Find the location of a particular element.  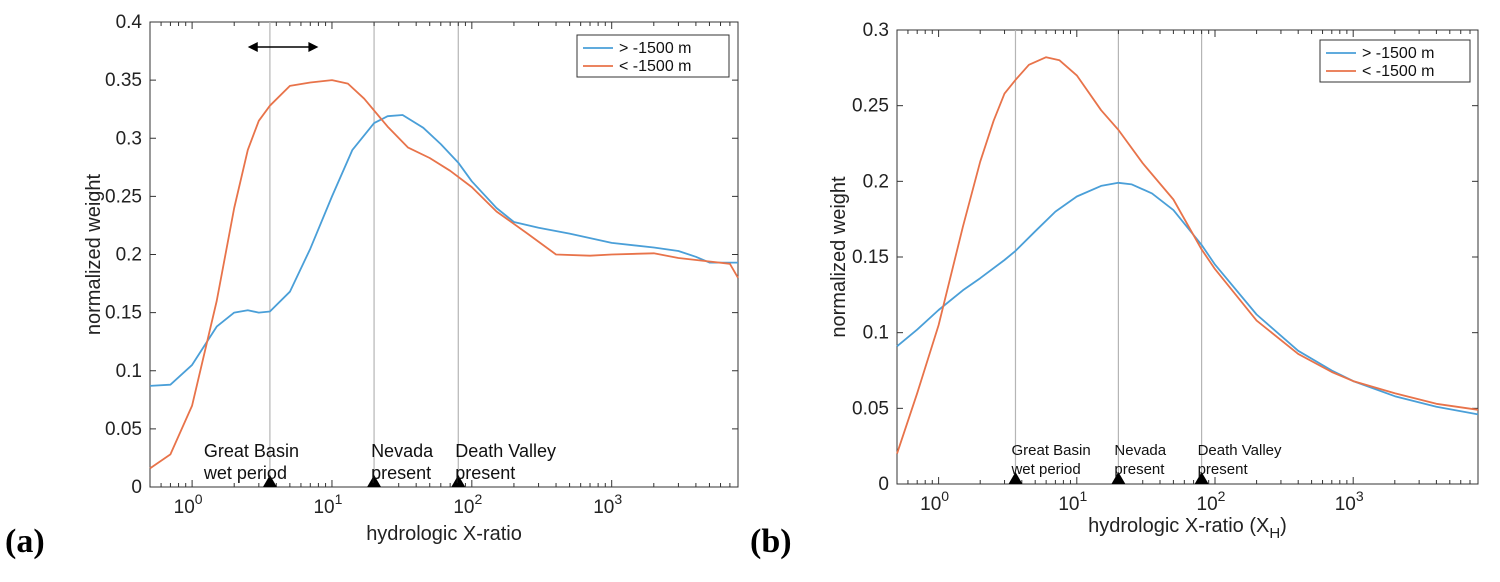

x-axis-label: hydrologic X-ratio (XH) is located at coordinates (1187, 528).